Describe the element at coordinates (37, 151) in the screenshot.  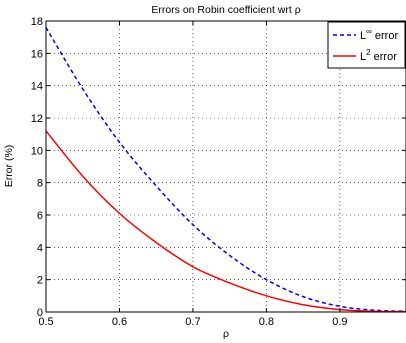
I see `y-tick-label: 10` at that location.